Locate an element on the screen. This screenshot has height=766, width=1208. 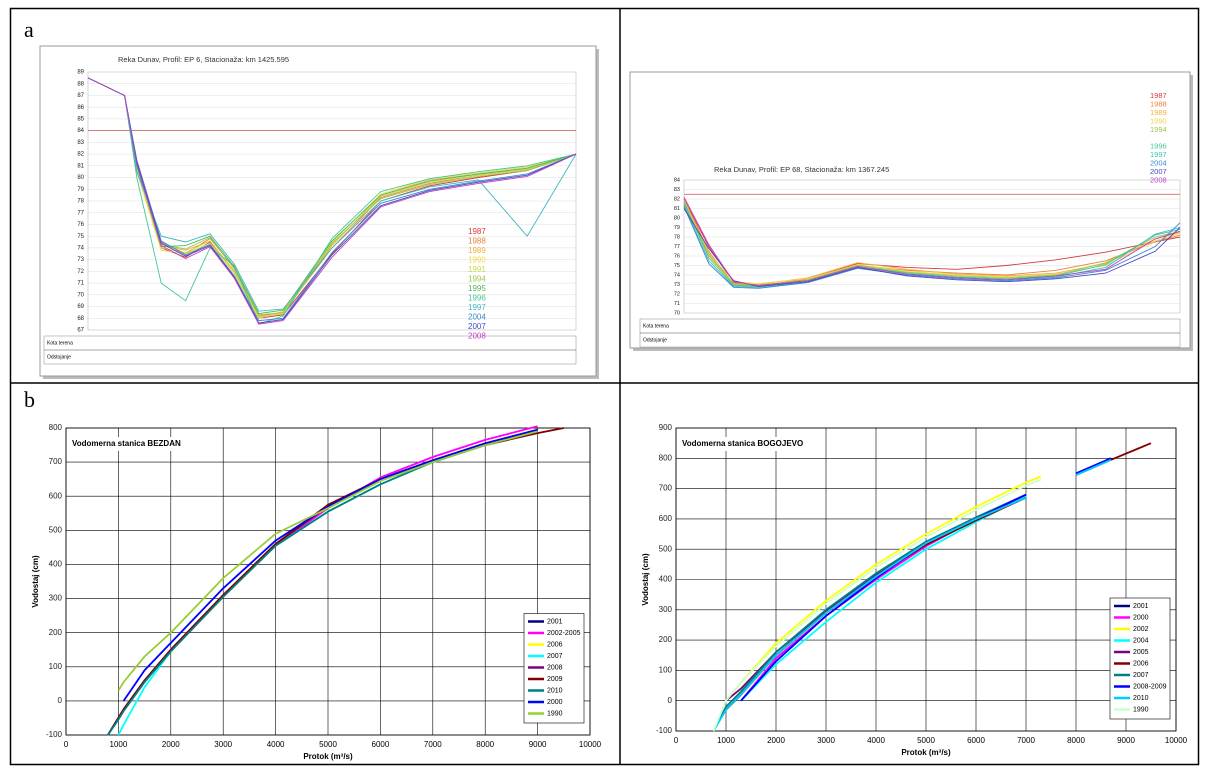
y-tick-label: 76 is located at coordinates (80, 225).